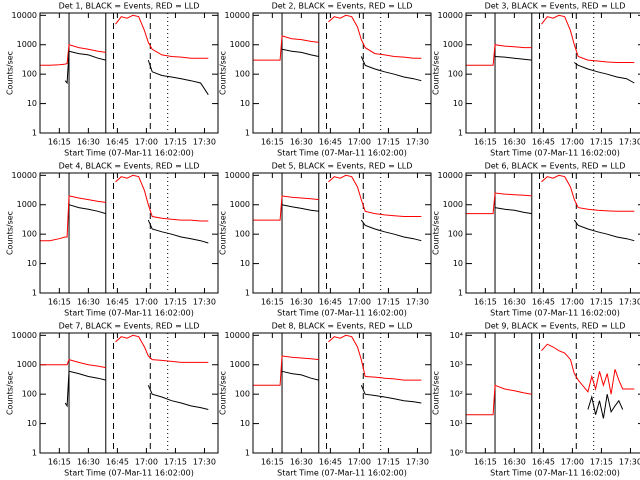 The height and width of the screenshot is (480, 640). Describe the element at coordinates (129, 166) in the screenshot. I see `chart-title: Det 4, BLACK = Events, RED = LLD` at that location.